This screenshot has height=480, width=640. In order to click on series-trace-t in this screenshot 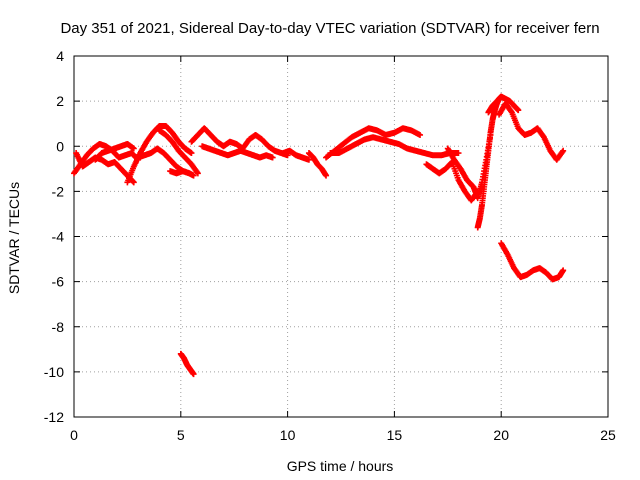, I will do `click(187, 364)`.